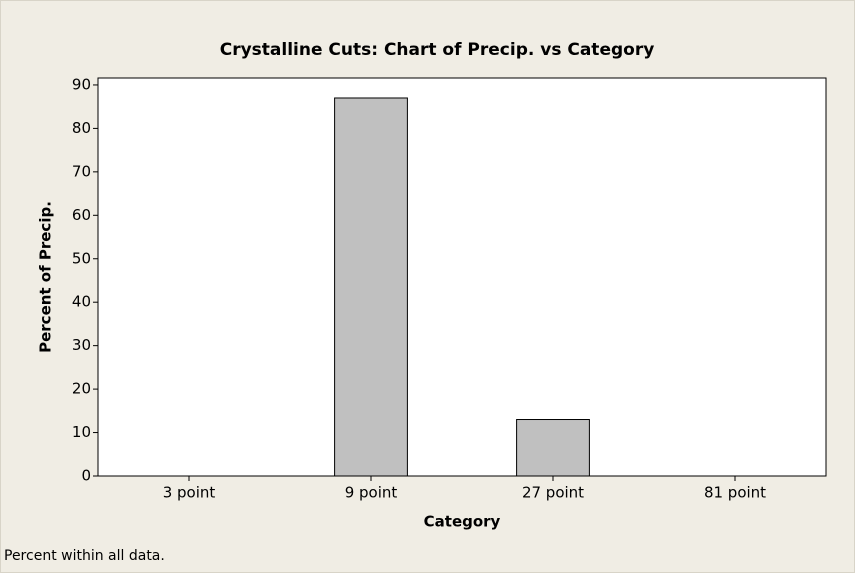 Image resolution: width=855 pixels, height=573 pixels. Describe the element at coordinates (462, 522) in the screenshot. I see `x-axis-label: Category` at that location.